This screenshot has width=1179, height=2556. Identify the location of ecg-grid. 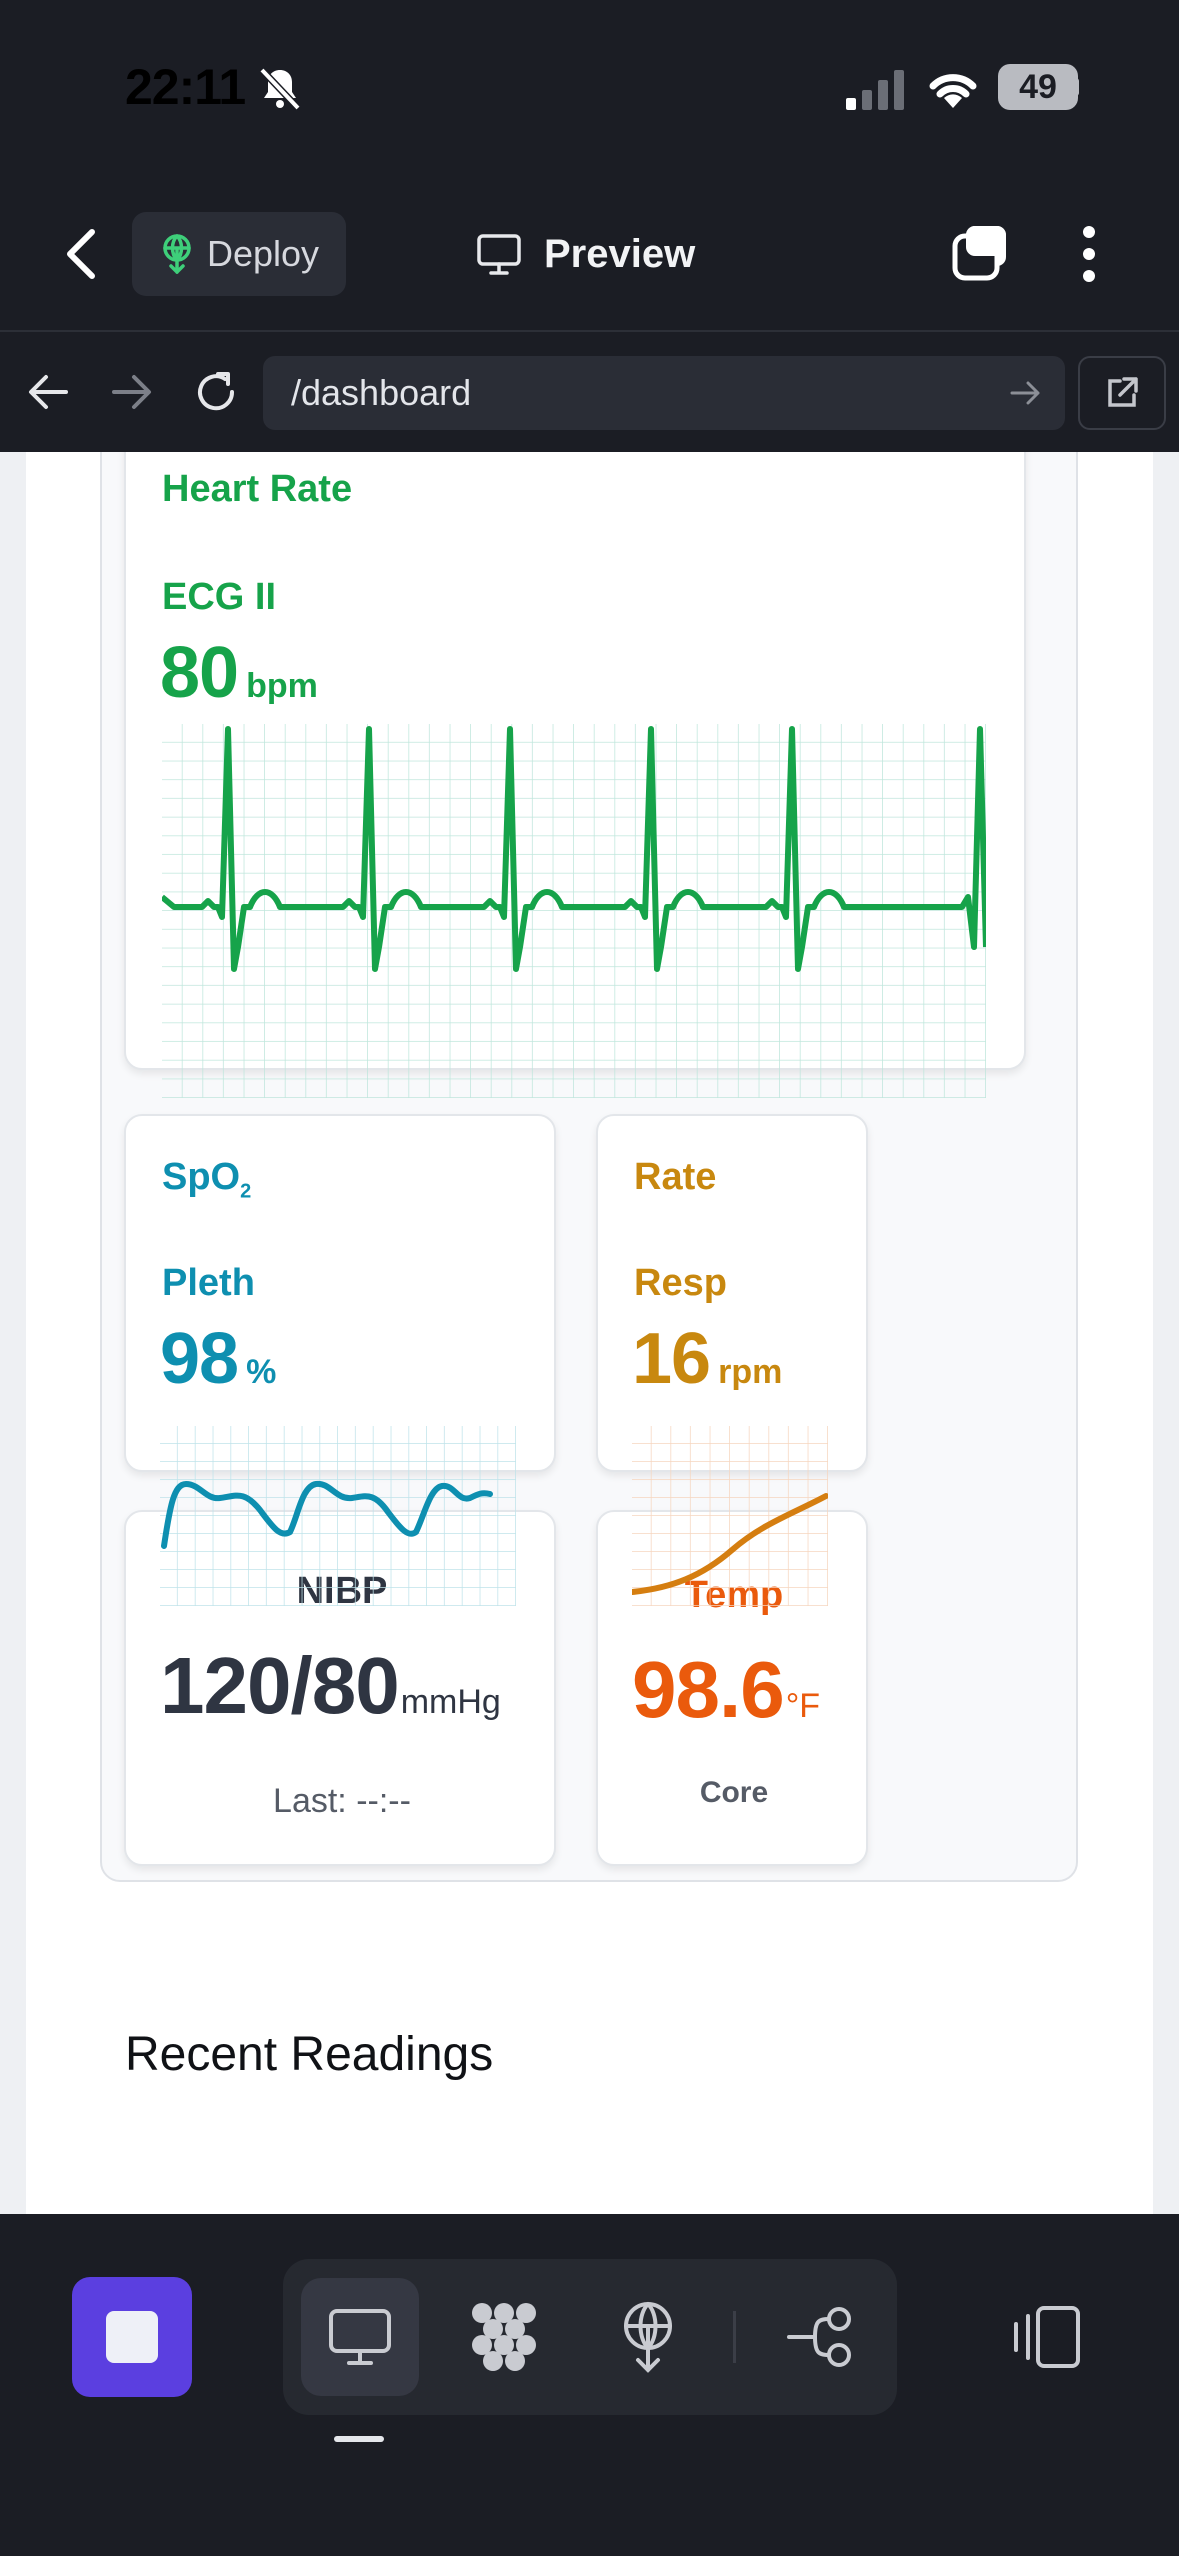
(574, 911).